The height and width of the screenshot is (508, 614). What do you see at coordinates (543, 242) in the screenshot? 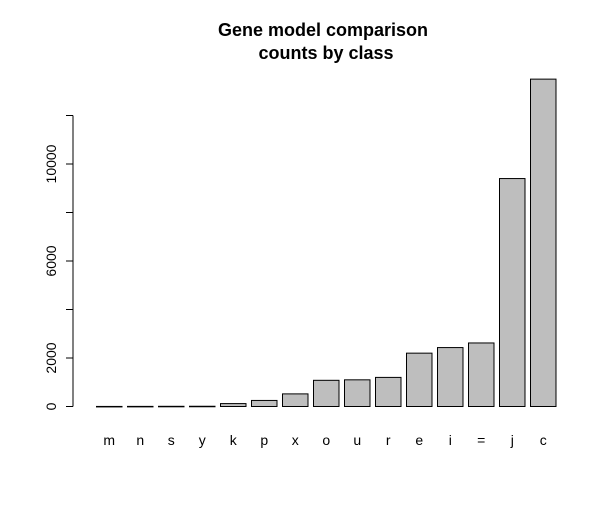
I see `bar-c` at bounding box center [543, 242].